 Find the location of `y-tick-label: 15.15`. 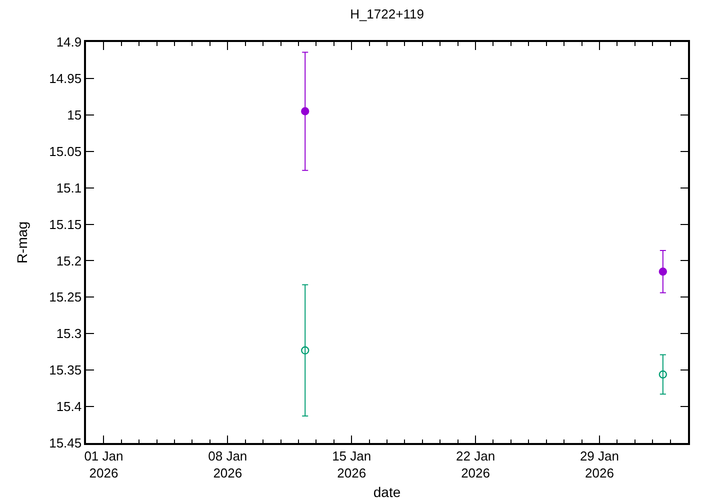

y-tick-label: 15.15 is located at coordinates (65, 224).